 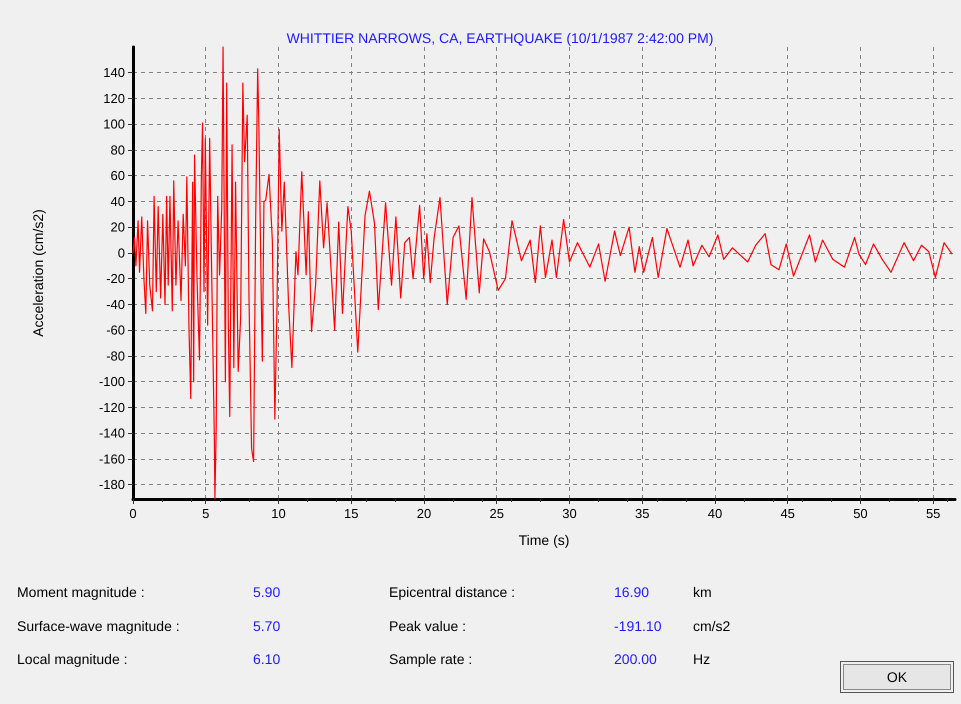 I want to click on x-tick-label: 45, so click(x=787, y=513).